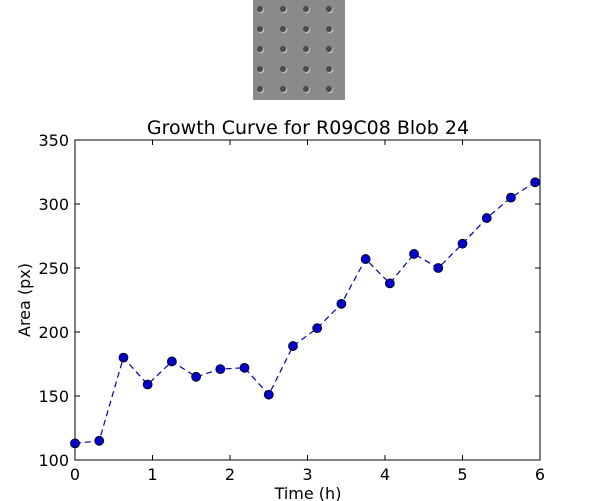 Image resolution: width=600 pixels, height=501 pixels. Describe the element at coordinates (385, 474) in the screenshot. I see `x-tick-label: 4` at that location.